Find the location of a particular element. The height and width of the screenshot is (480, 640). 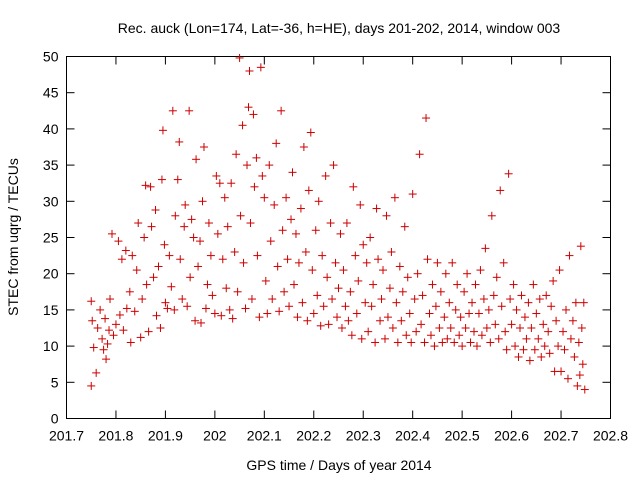

x-tick-label: 202.3 is located at coordinates (363, 436).